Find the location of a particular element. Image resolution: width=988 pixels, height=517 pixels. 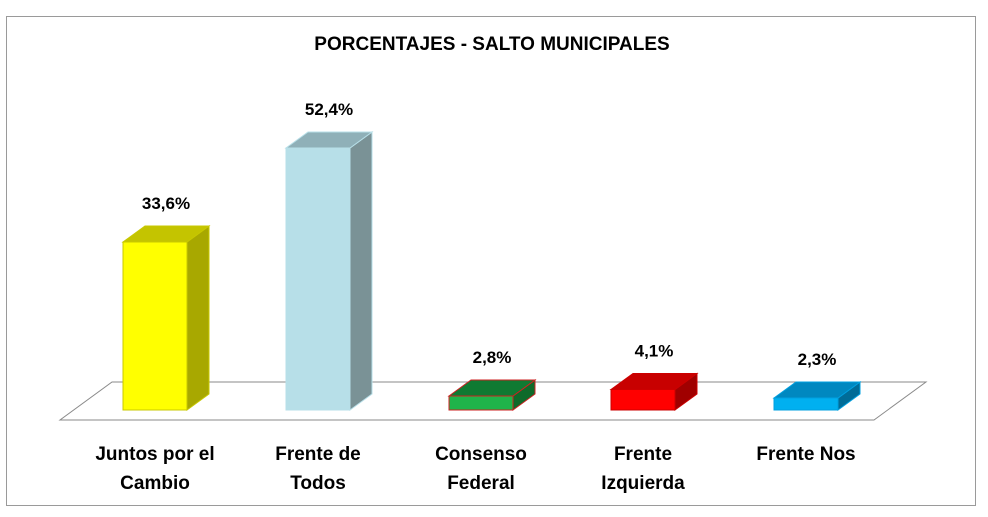

category-label-1: Juntos por el Cambio is located at coordinates (154, 469).